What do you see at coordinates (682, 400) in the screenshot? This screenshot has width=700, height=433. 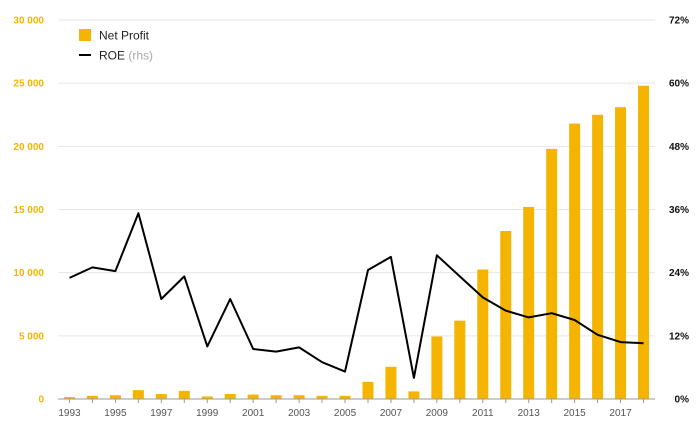 I see `y-right-tick-label: 0%` at bounding box center [682, 400].